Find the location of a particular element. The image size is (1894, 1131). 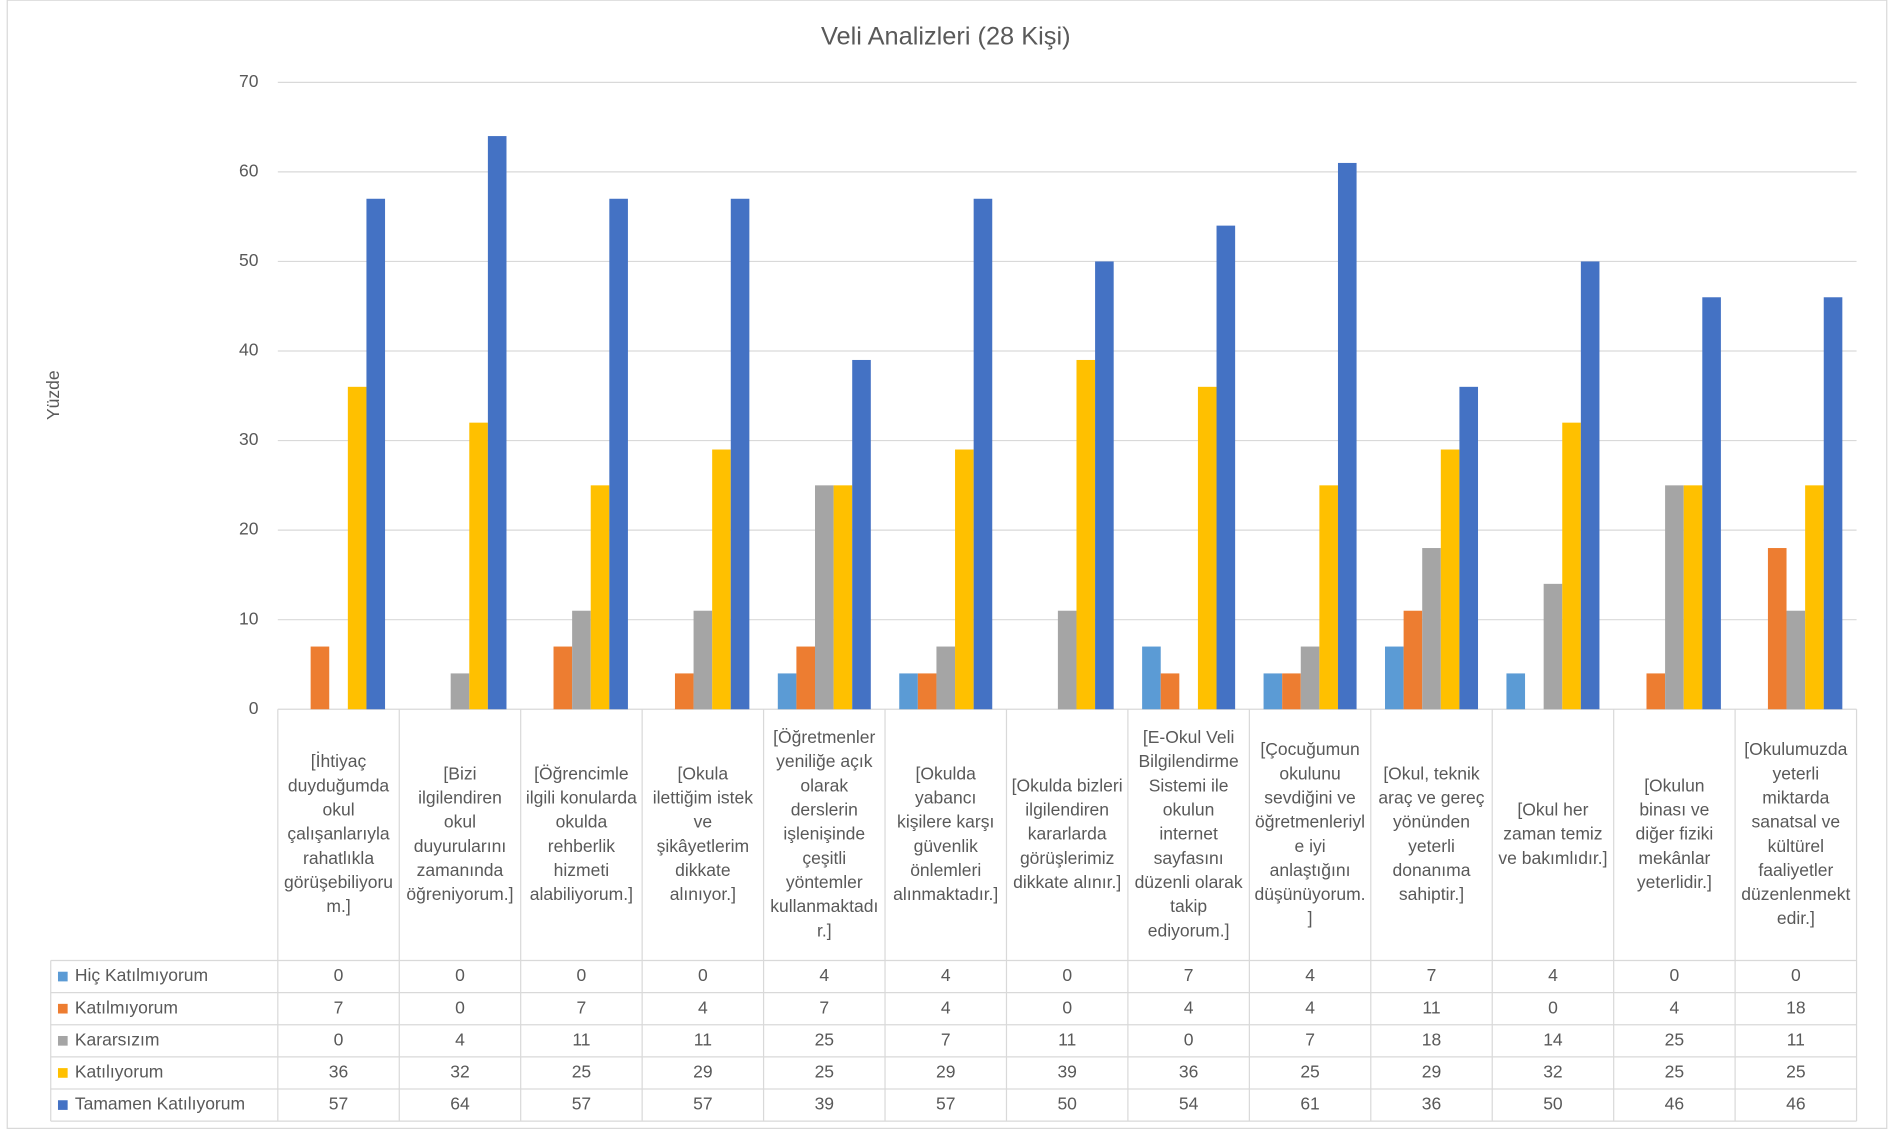

y-tick-label: 40 is located at coordinates (249, 350).